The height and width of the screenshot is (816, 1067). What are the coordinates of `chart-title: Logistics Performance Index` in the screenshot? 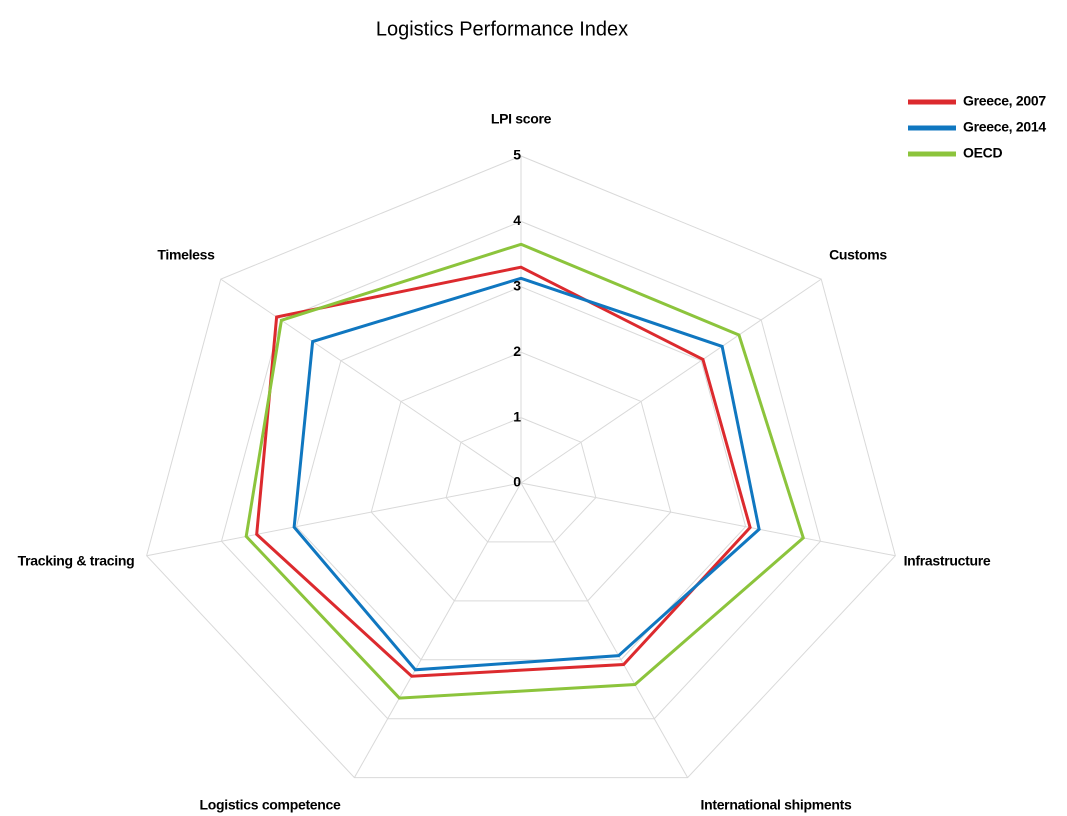 It's located at (502, 29).